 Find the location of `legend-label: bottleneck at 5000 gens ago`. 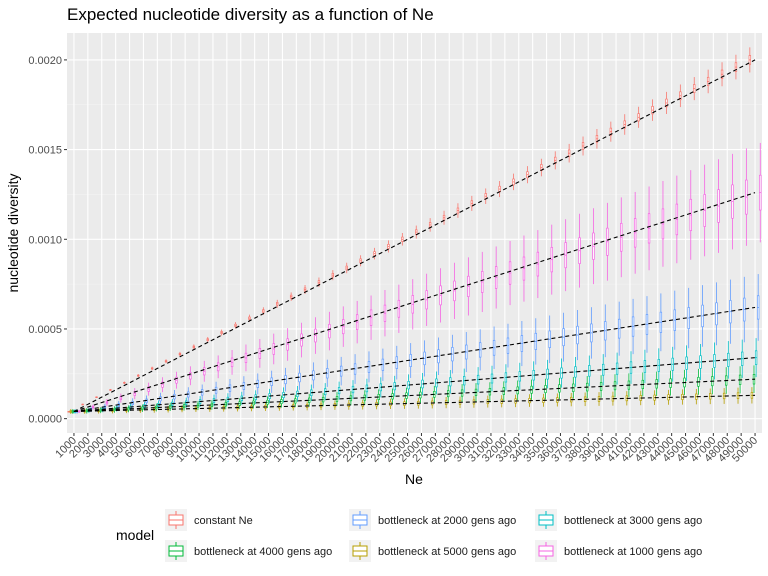

legend-label: bottleneck at 5000 gens ago is located at coordinates (447, 552).